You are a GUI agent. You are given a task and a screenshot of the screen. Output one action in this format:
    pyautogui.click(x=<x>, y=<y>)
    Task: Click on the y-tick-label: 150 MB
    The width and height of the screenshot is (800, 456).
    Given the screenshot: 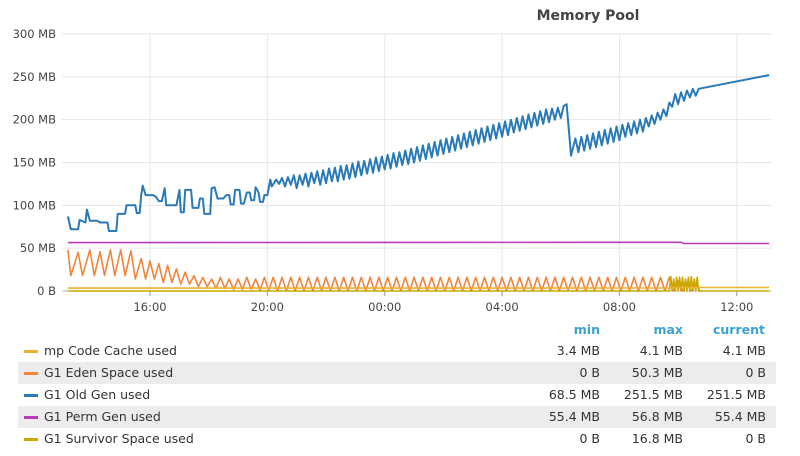 What is the action you would take?
    pyautogui.click(x=35, y=163)
    